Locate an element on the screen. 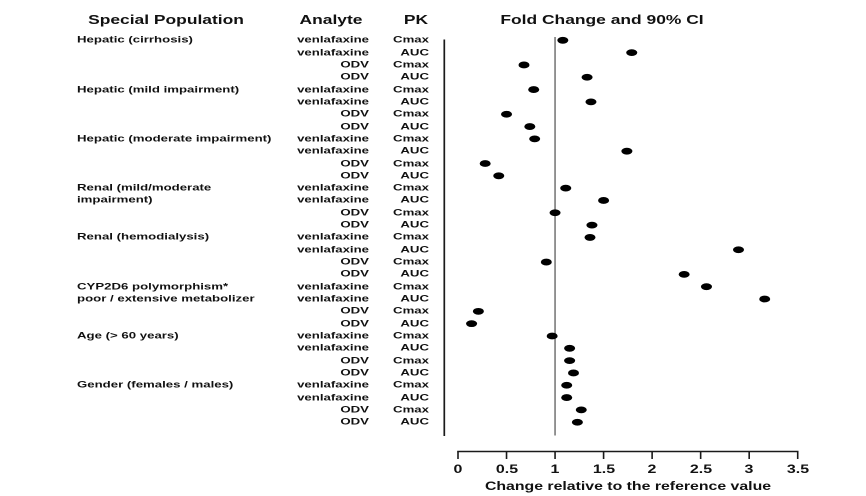 This screenshot has height=496, width=866. column-header-pk: PK is located at coordinates (416, 19).